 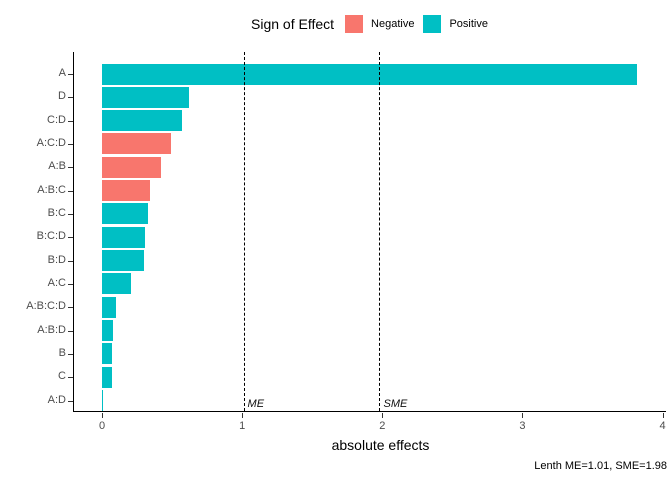 What do you see at coordinates (393, 231) in the screenshot?
I see `reference-line-sme: SME` at bounding box center [393, 231].